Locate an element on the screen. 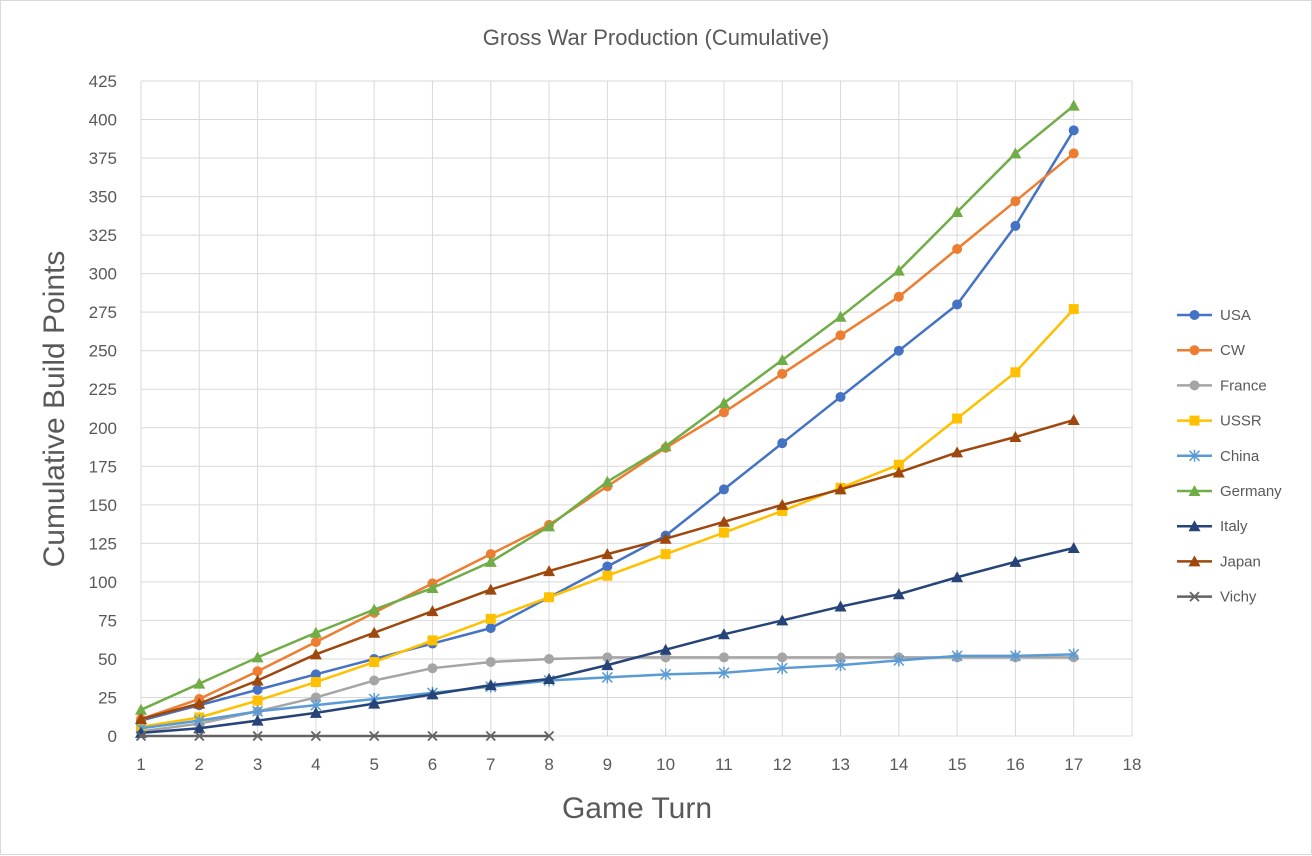 This screenshot has width=1312, height=856. y-tick-label: 150 is located at coordinates (103, 505).